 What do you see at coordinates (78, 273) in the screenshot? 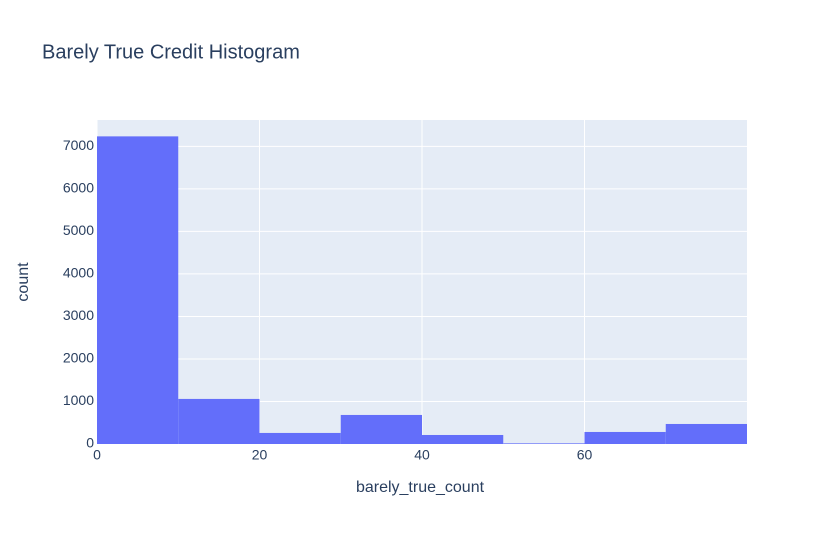
I see `y-tick-label: 4000` at bounding box center [78, 273].